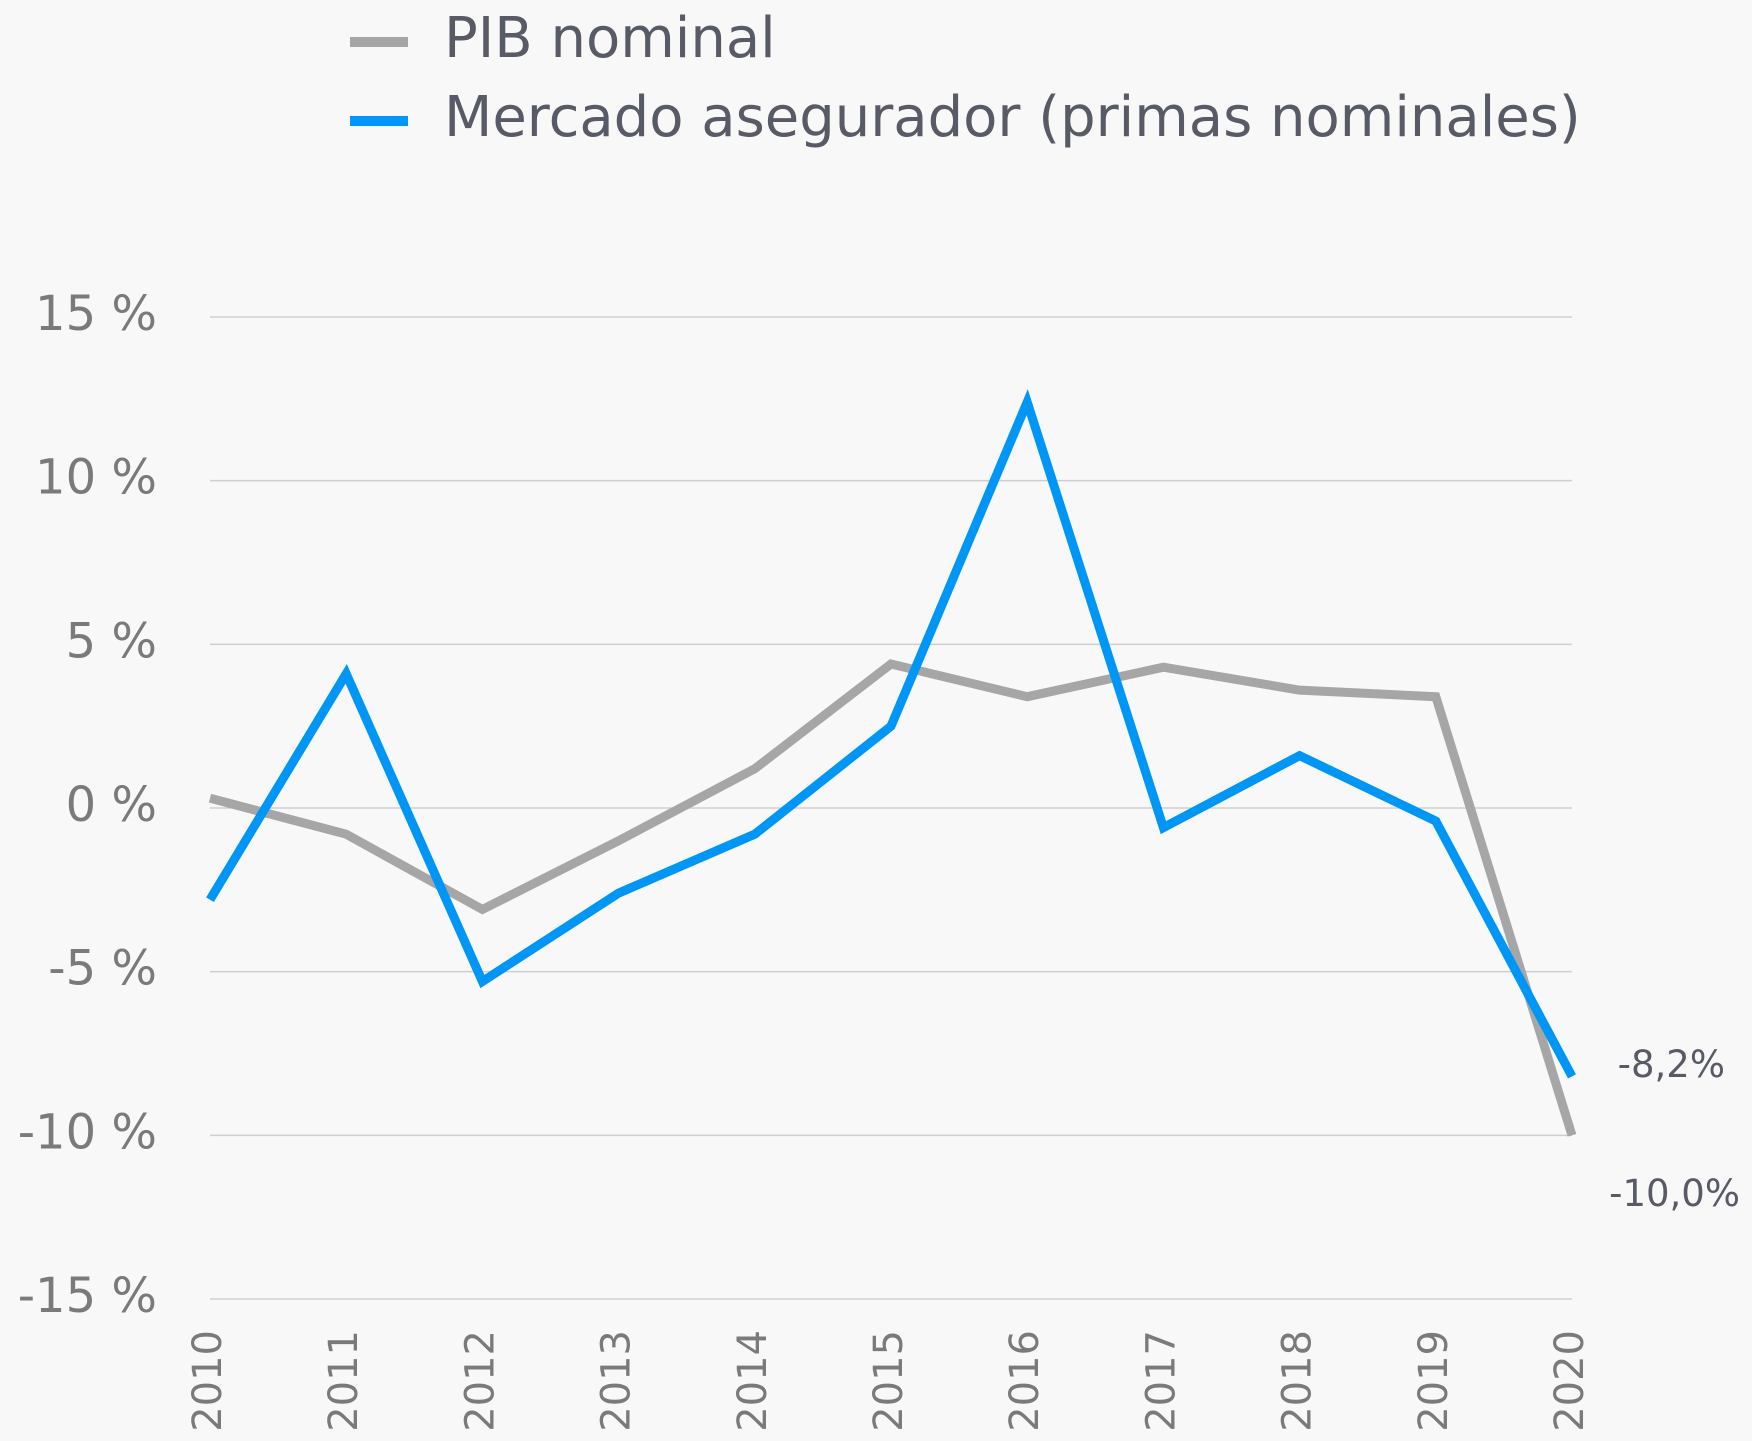 This screenshot has height=1441, width=1752. I want to click on x-tick-label: 2016, so click(1025, 1381).